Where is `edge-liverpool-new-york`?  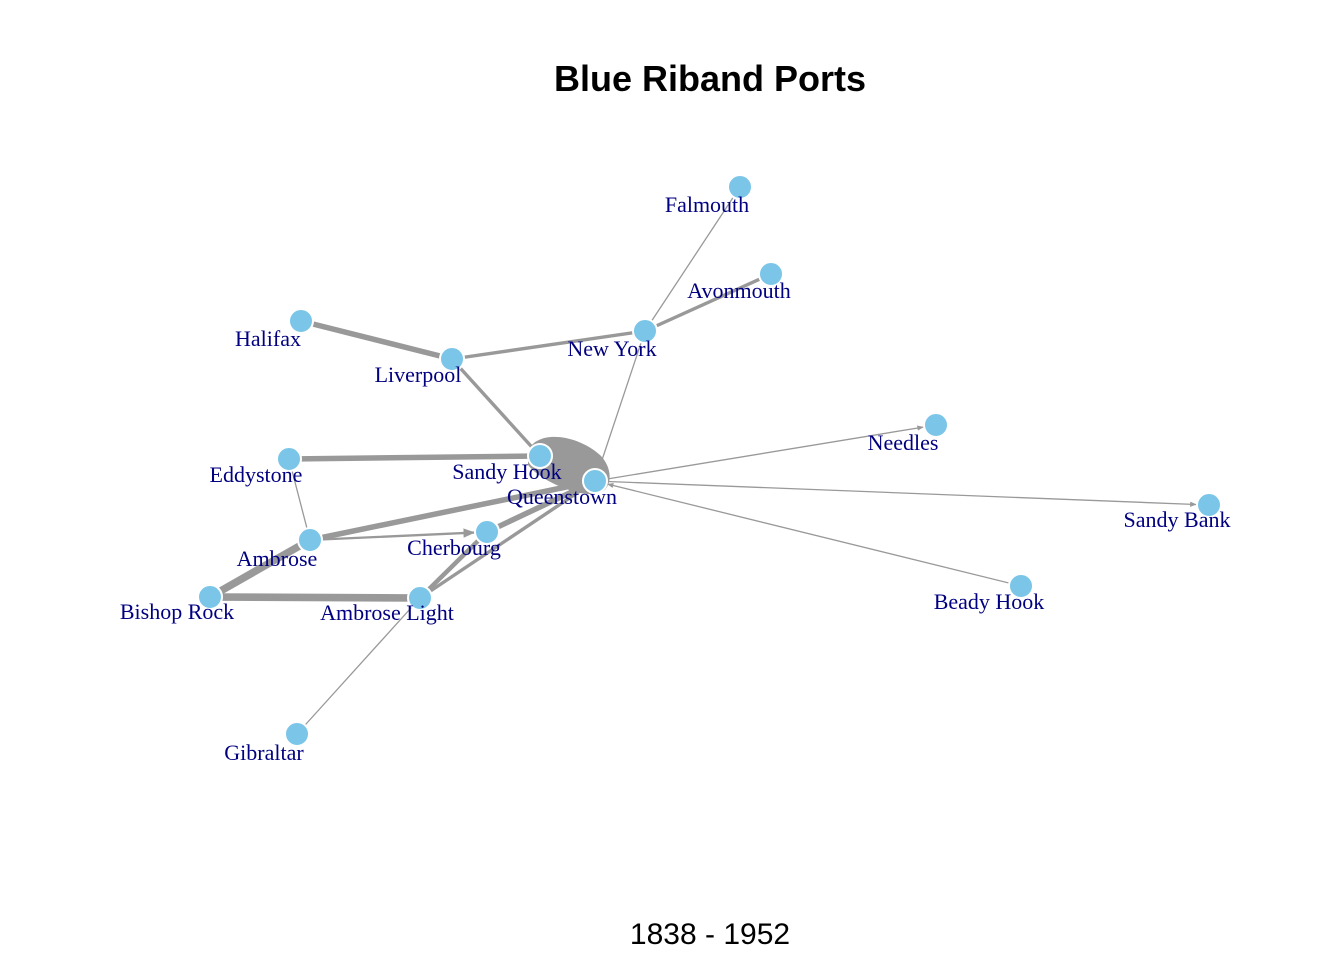
edge-liverpool-new-york is located at coordinates (548, 345).